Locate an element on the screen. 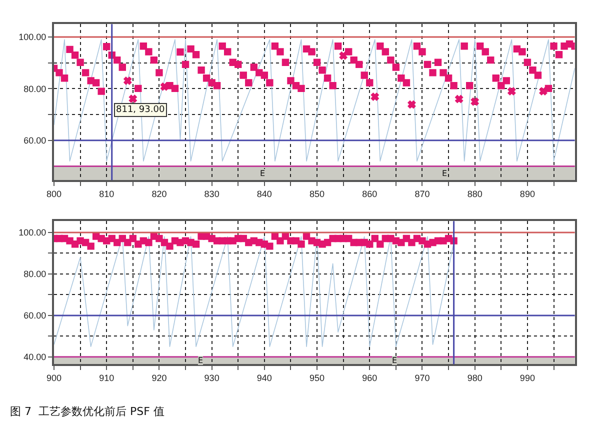 This screenshot has height=431, width=600. x-tick-label: 930 is located at coordinates (212, 377).